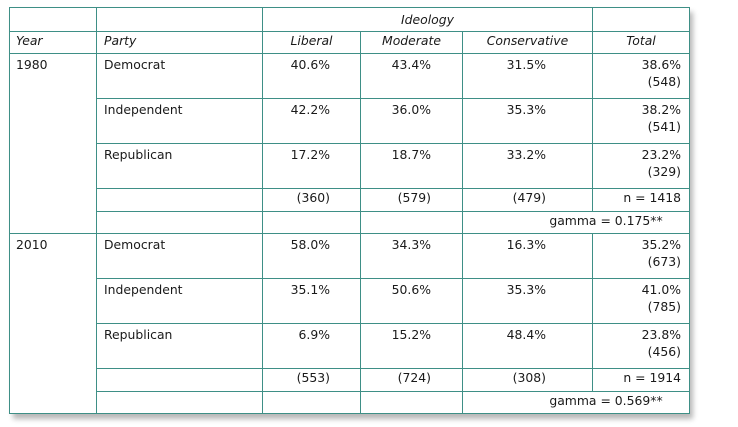  Describe the element at coordinates (53, 143) in the screenshot. I see `year-cell: 1980` at that location.